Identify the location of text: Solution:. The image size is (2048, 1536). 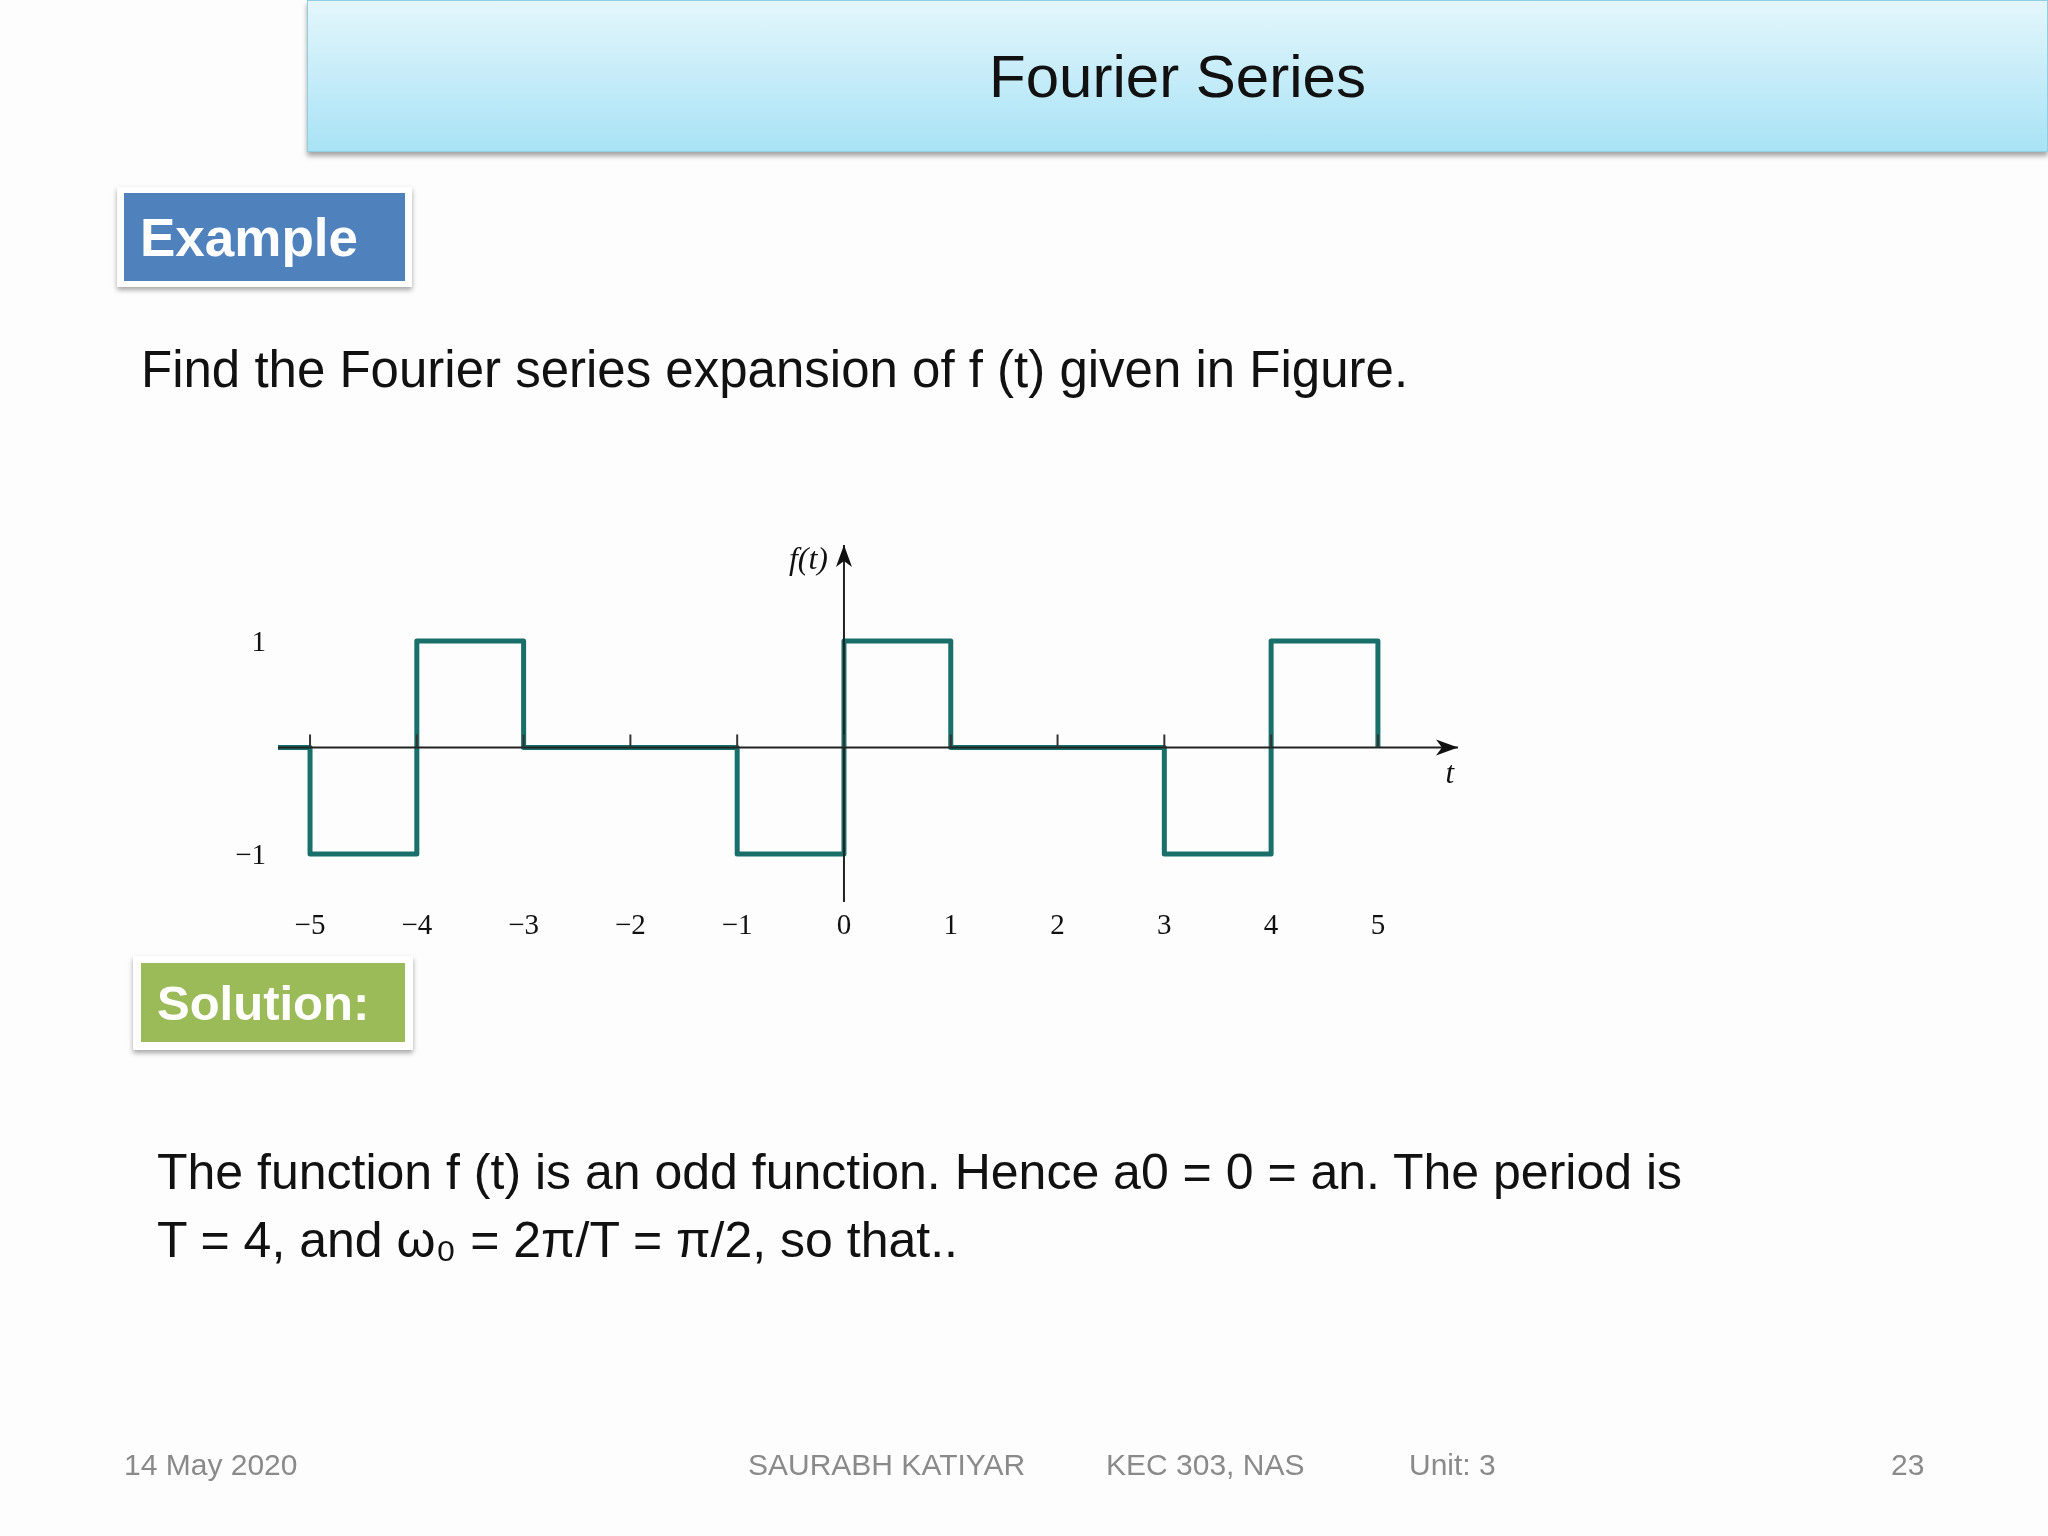
(273, 1002).